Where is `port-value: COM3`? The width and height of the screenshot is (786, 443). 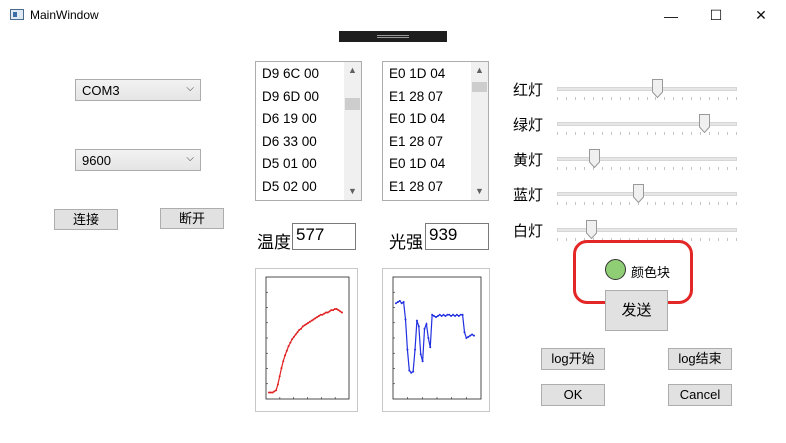 port-value: COM3 is located at coordinates (101, 90).